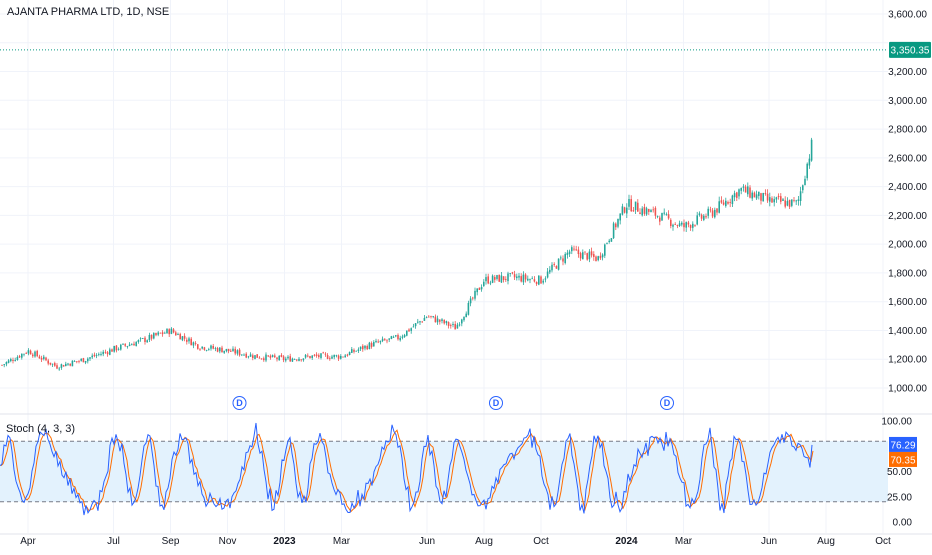 This screenshot has height=555, width=932. Describe the element at coordinates (28, 541) in the screenshot. I see `time-axis-tick: Apr` at that location.